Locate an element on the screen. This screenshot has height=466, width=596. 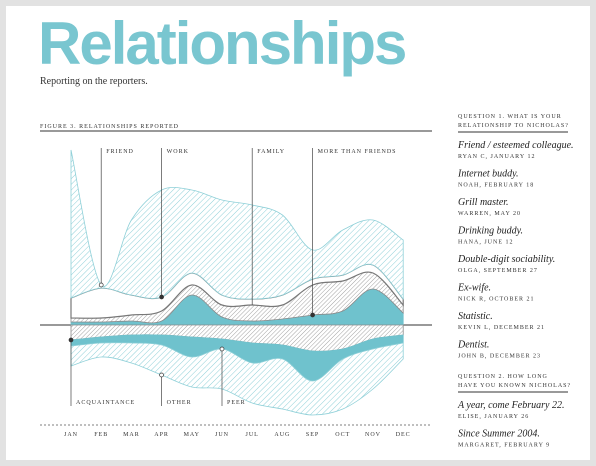
x-tick-label: AUG is located at coordinates (282, 435).